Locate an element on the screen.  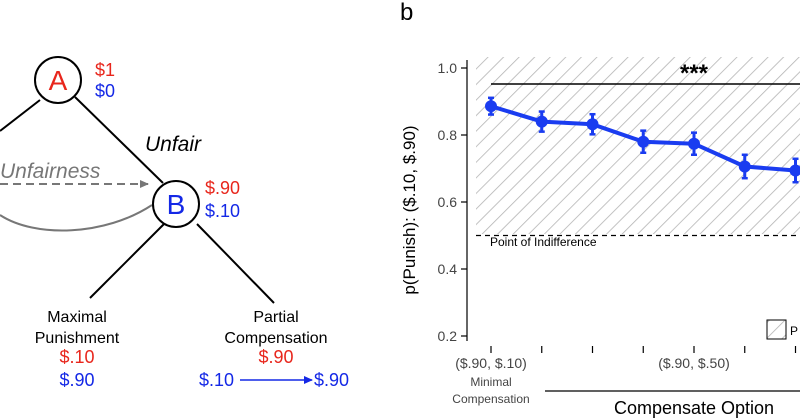
x-ticks is located at coordinates (643, 349).